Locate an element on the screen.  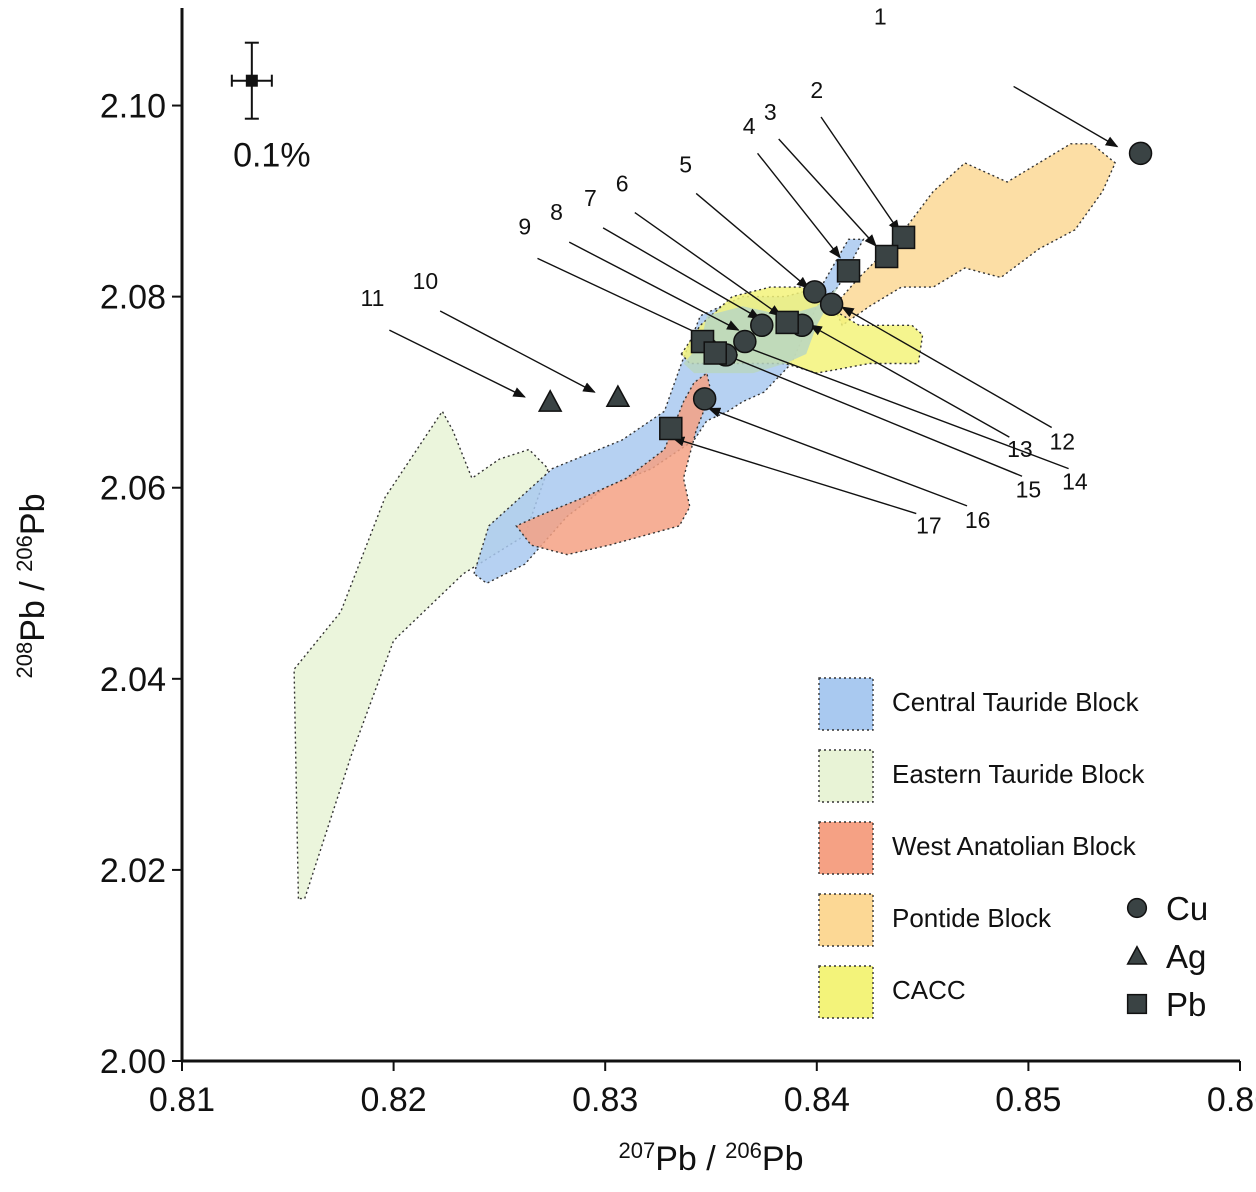
legend-swatch-cacc is located at coordinates (846, 992).